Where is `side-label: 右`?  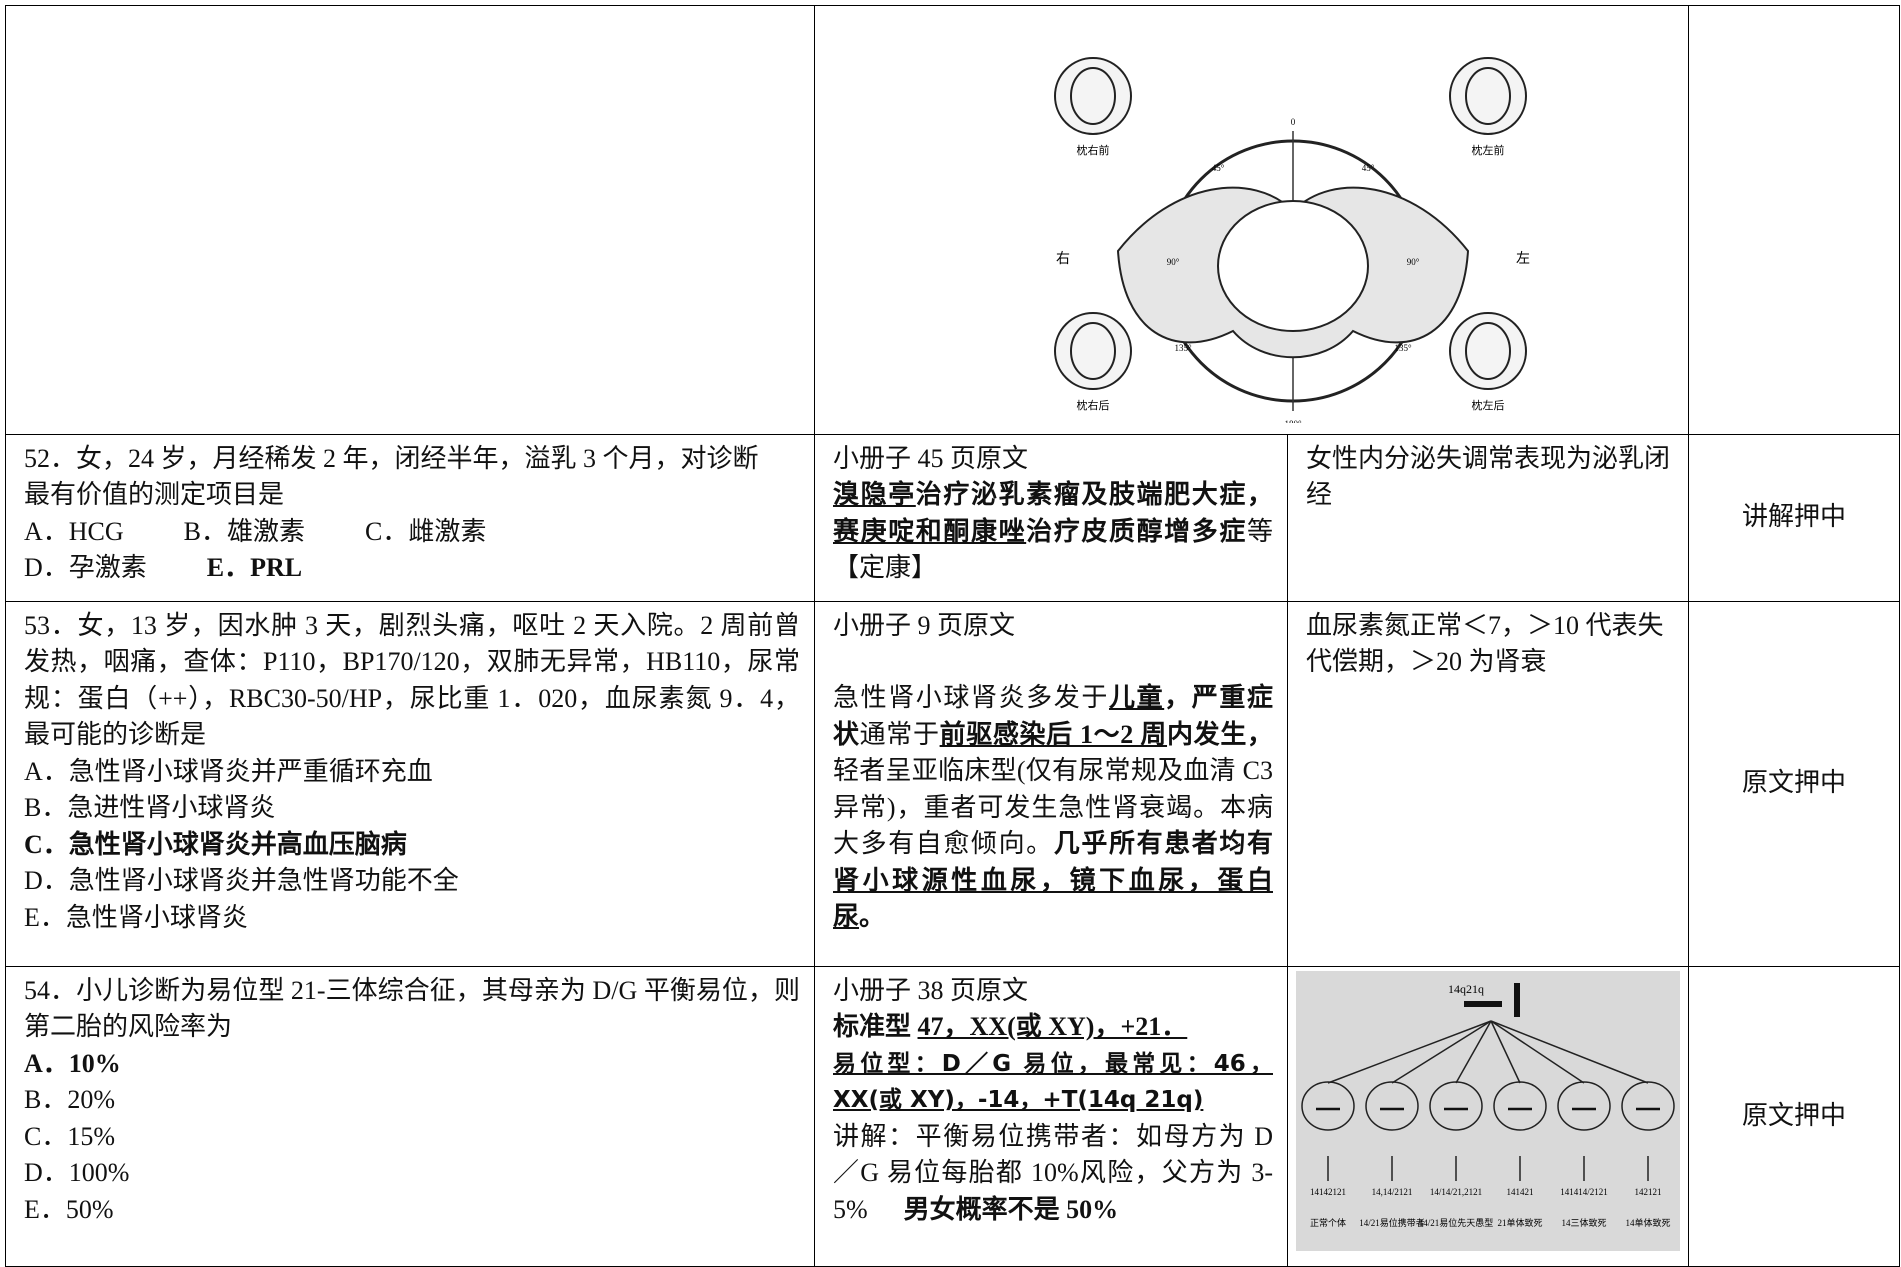 side-label: 右 is located at coordinates (1063, 259).